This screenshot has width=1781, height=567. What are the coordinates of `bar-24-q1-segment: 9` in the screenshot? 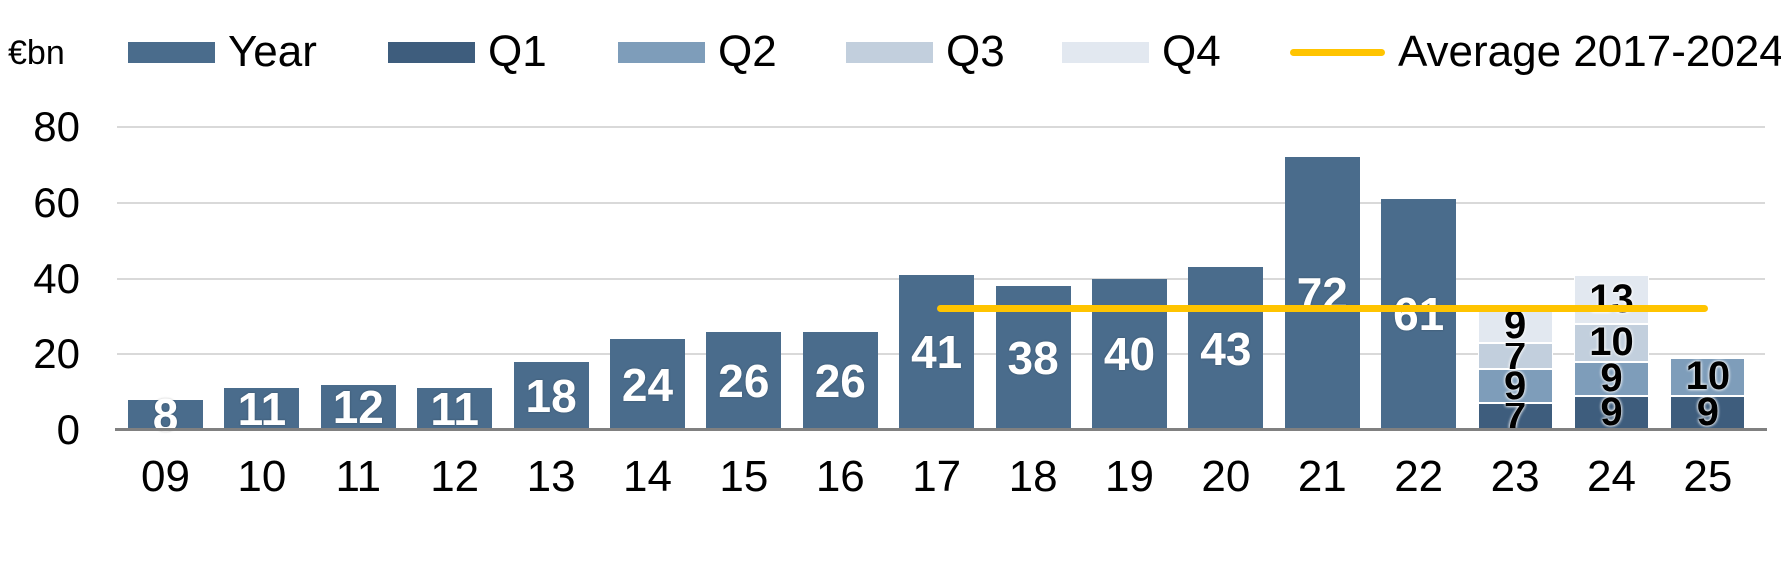 It's located at (1611, 412).